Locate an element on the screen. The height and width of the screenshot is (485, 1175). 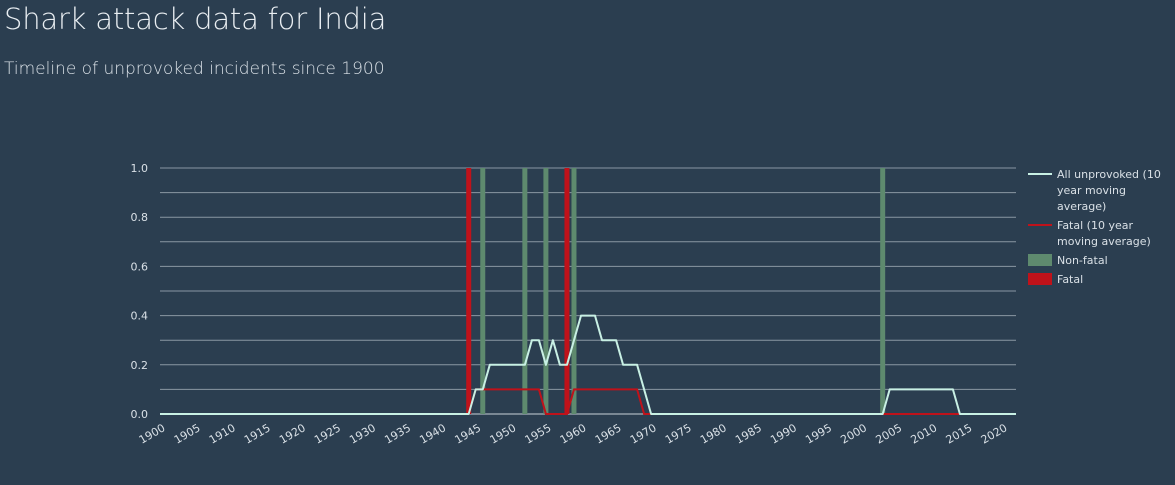
y-tick-label: 0.0 is located at coordinates (140, 414).